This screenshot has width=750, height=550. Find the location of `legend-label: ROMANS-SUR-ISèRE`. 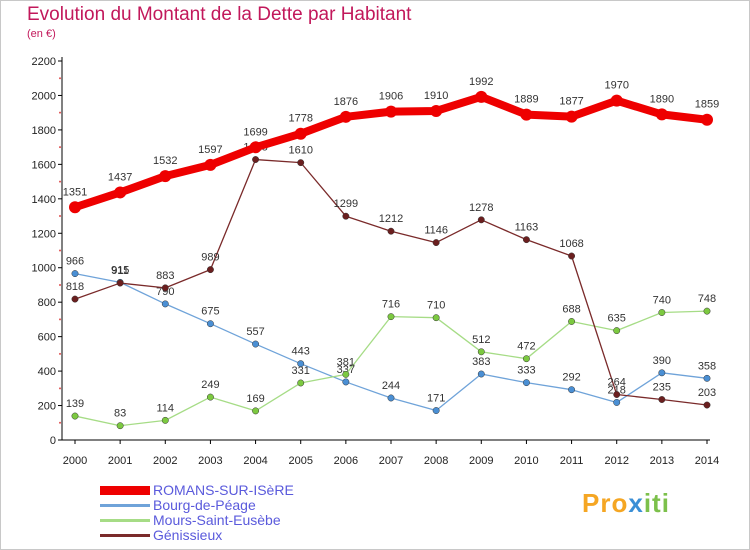

legend-label: ROMANS-SUR-ISèRE is located at coordinates (223, 490).